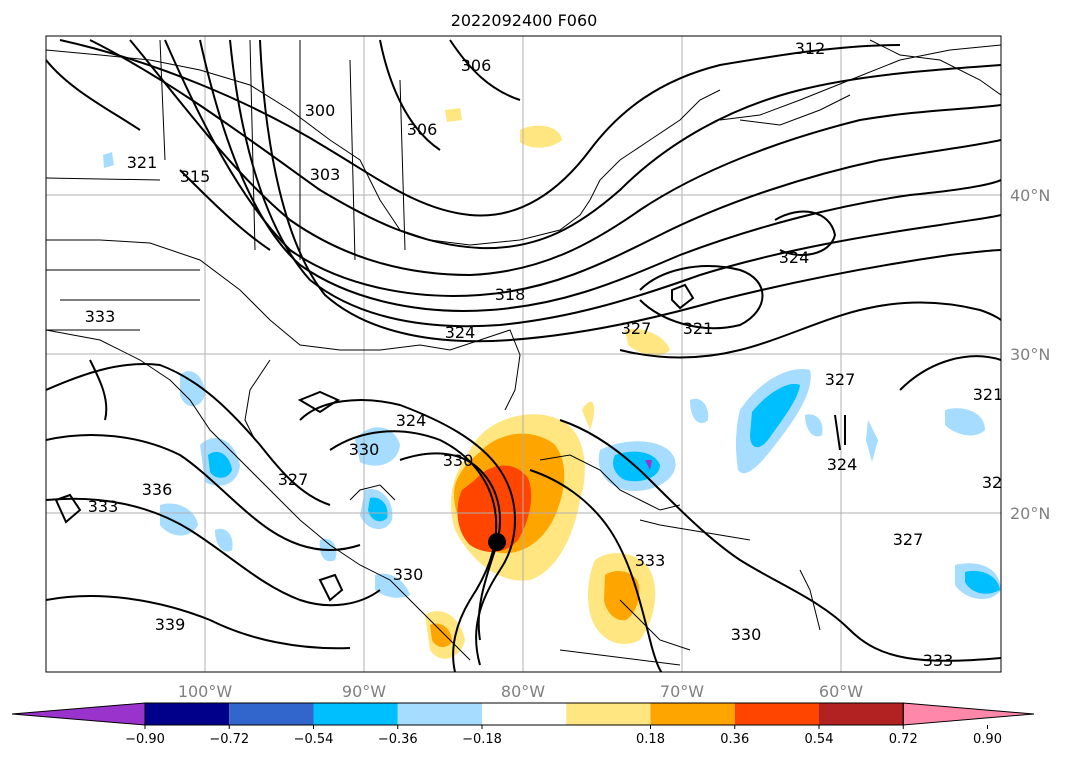 This screenshot has height=765, width=1071. Describe the element at coordinates (398, 739) in the screenshot. I see `colorbar-tick-label: −0.36` at that location.